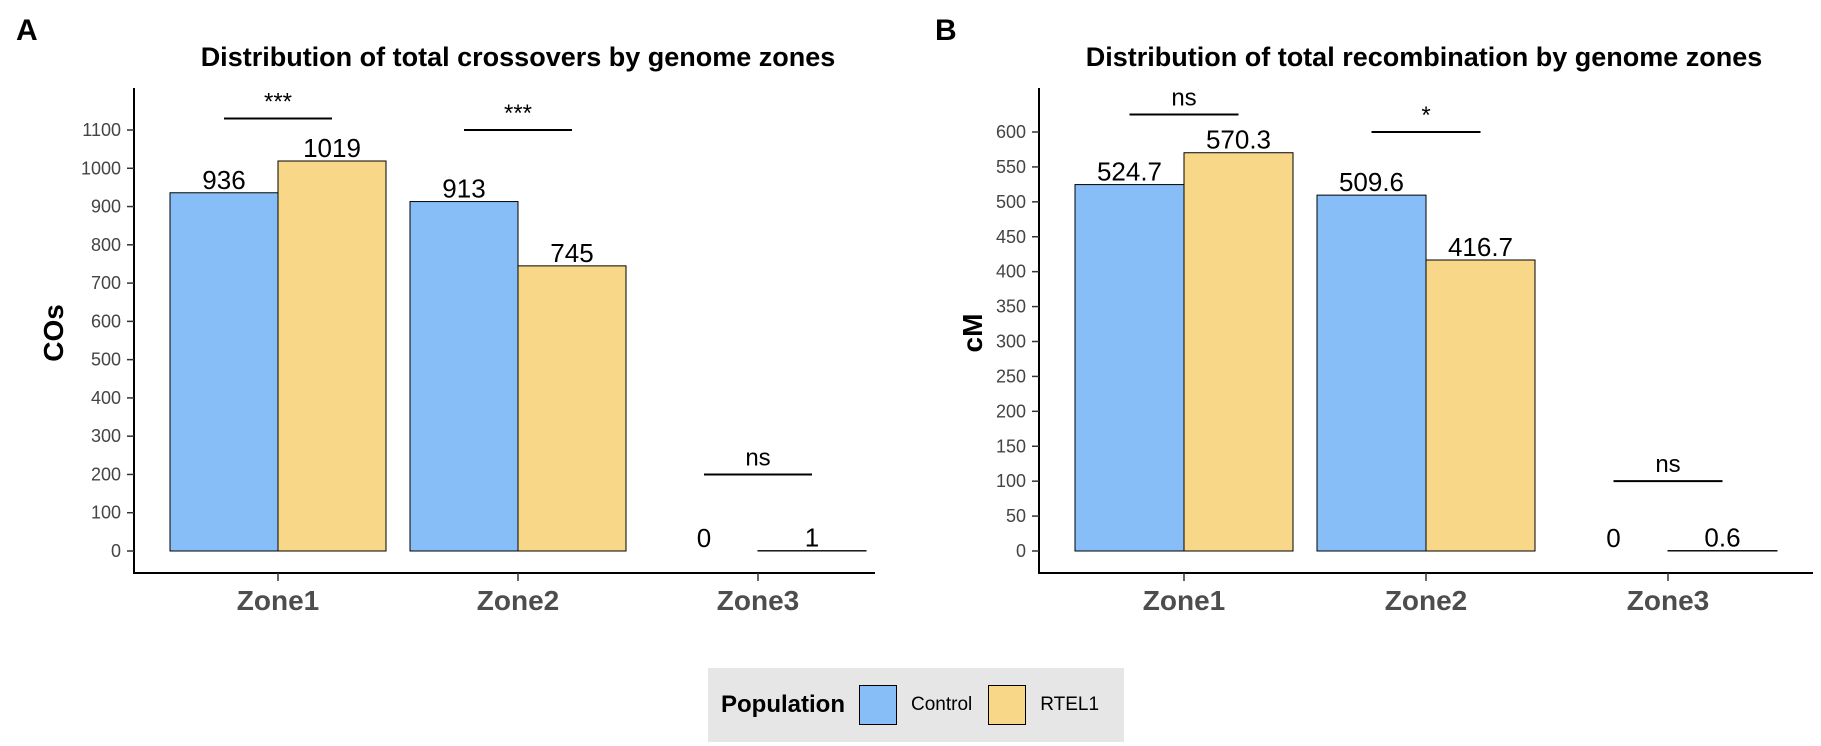 The height and width of the screenshot is (746, 1821). I want to click on panel-a-y-tick-label-700: 700, so click(106, 283).